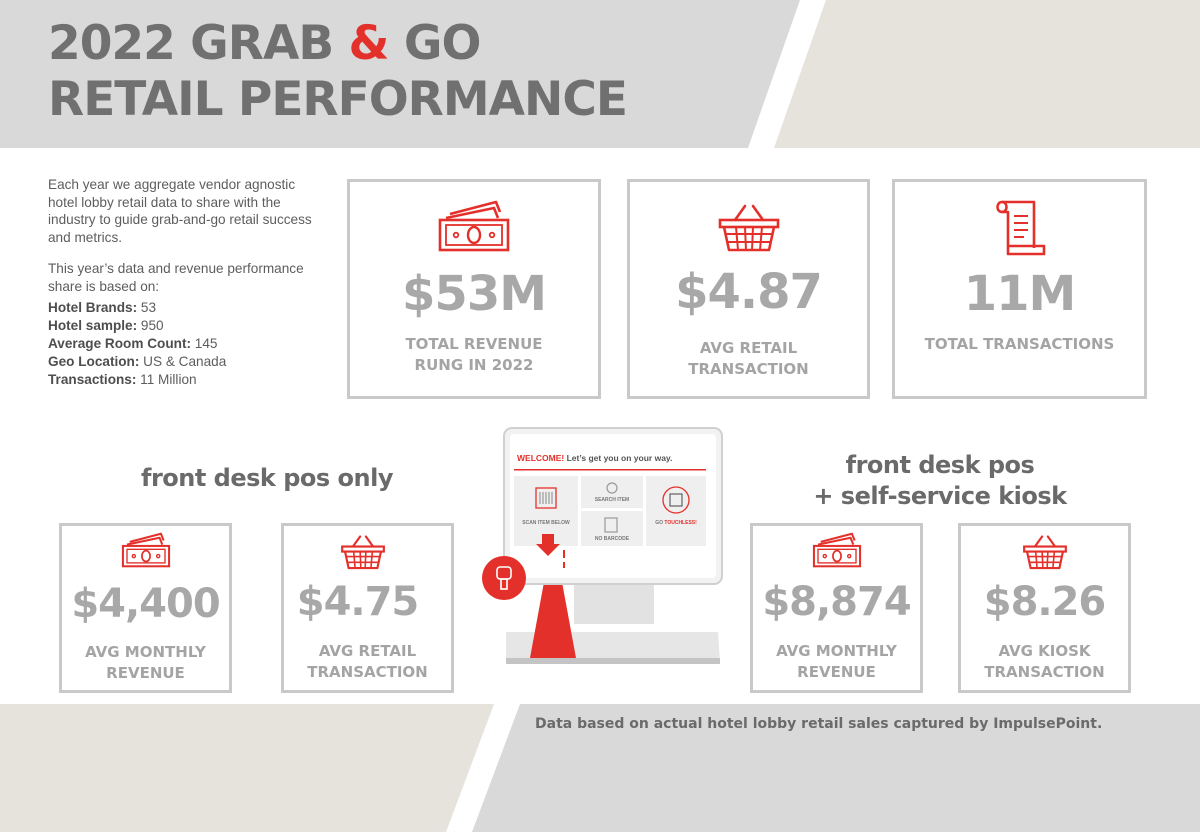 The height and width of the screenshot is (832, 1200). I want to click on kiosk-graphic, so click(602, 545).